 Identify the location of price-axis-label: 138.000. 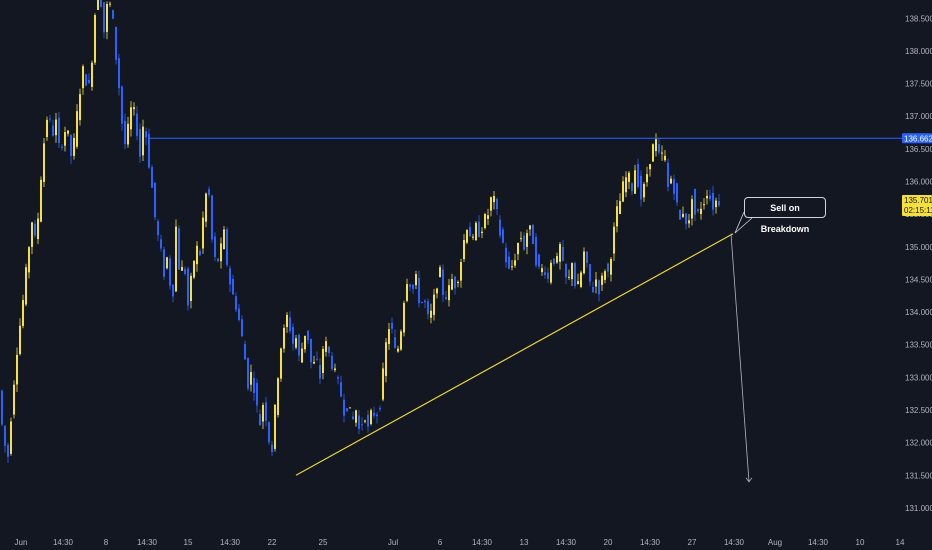
(918, 51).